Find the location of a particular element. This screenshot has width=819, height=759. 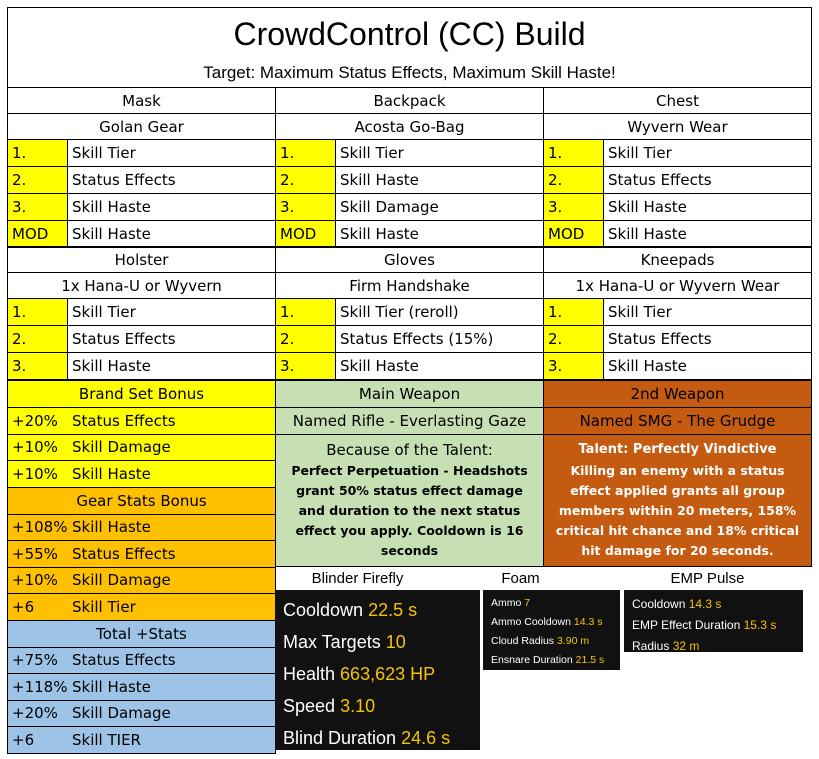

gear-name: Acosta Go-Bag is located at coordinates (409, 126).